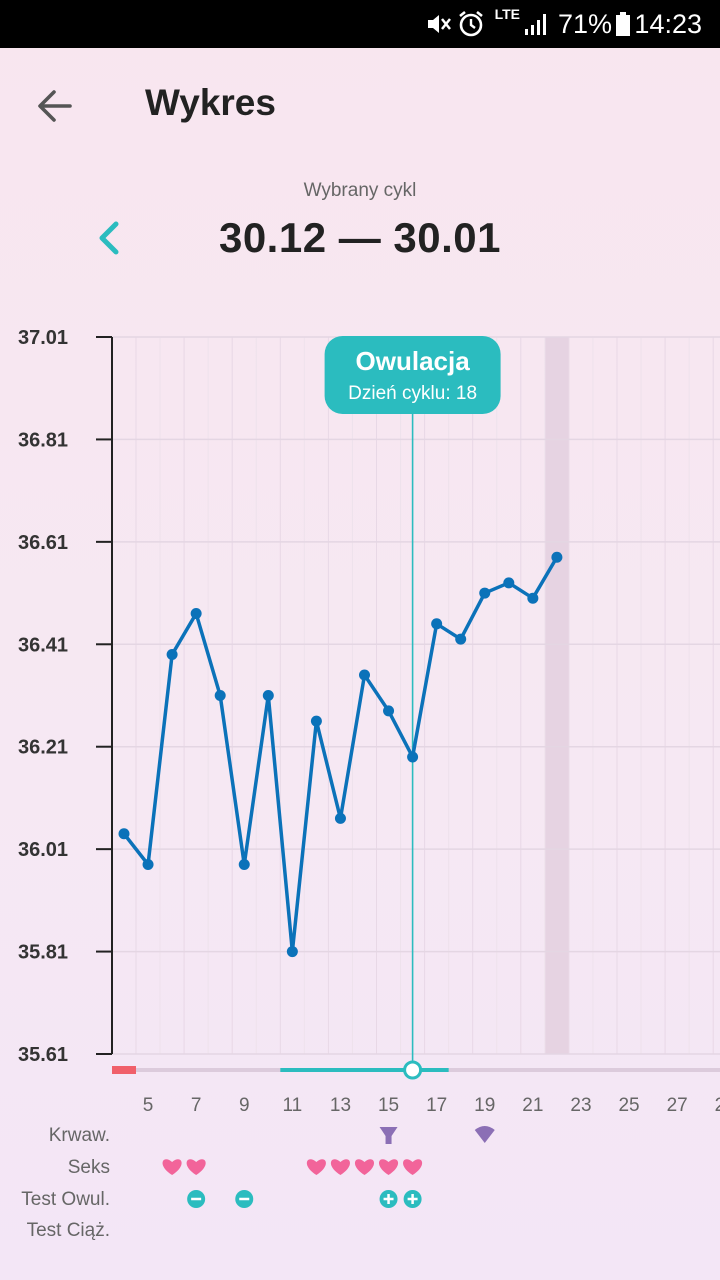 Image resolution: width=720 pixels, height=1280 pixels. Describe the element at coordinates (535, 24) in the screenshot. I see `signal-icon` at that location.